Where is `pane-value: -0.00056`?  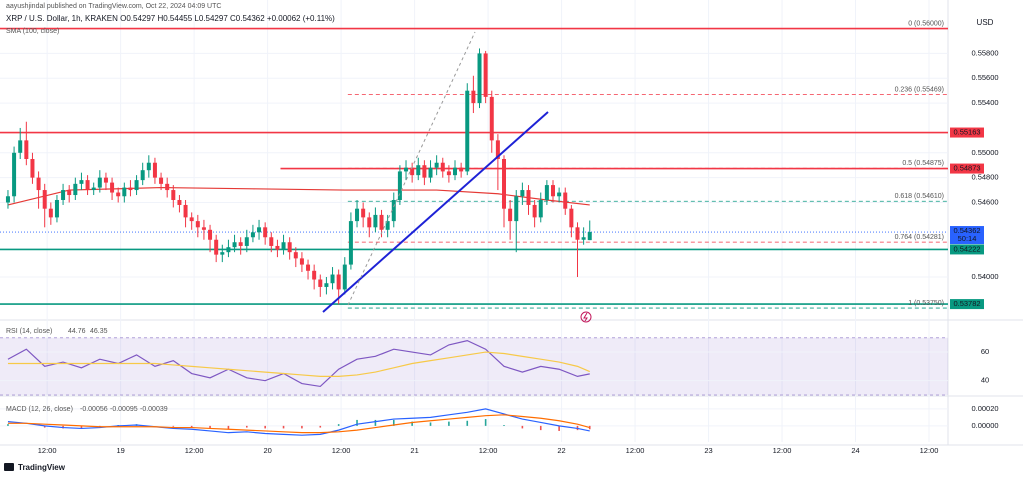
pane-value: -0.00056 is located at coordinates (94, 409).